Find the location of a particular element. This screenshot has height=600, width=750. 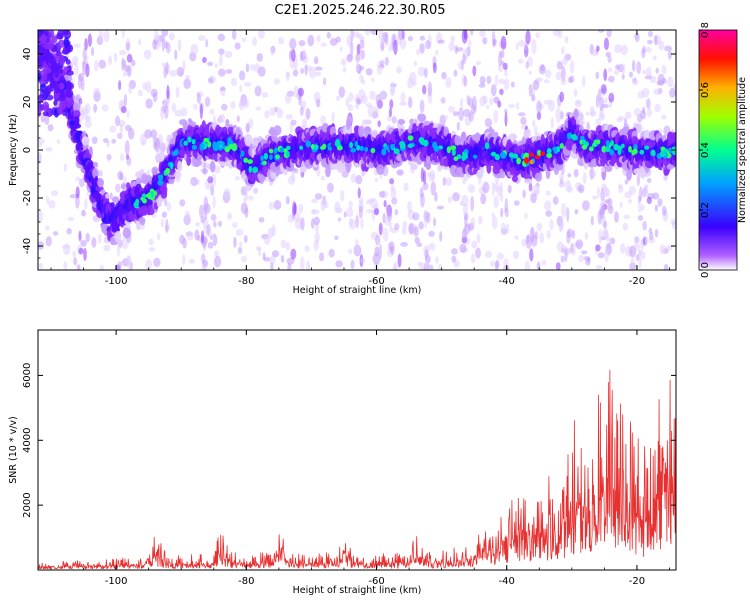

spectrogram-peak-cell is located at coordinates (493, 154).